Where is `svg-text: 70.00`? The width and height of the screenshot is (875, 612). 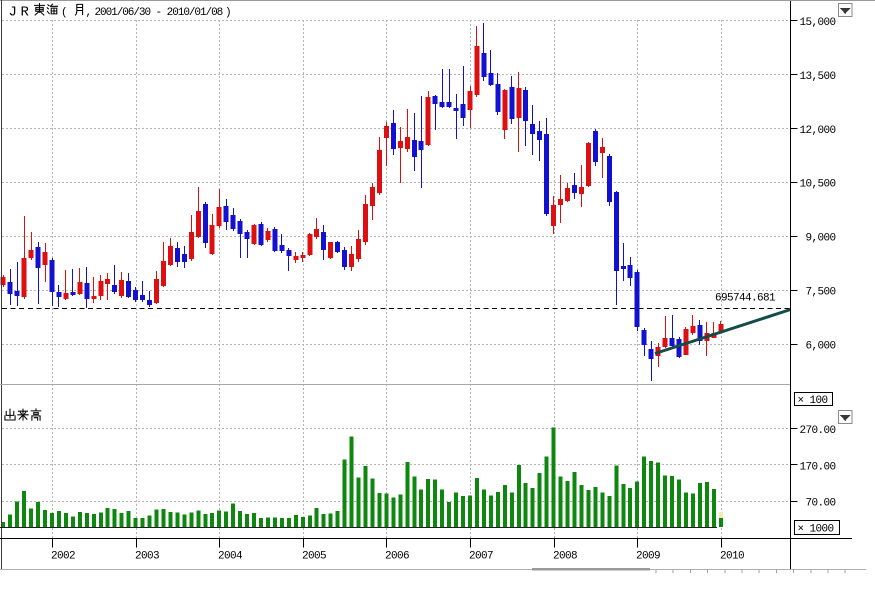
svg-text: 70.00 is located at coordinates (820, 504).